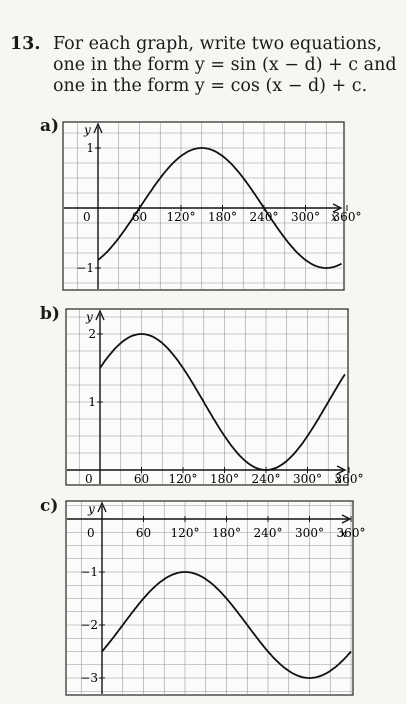  I want to click on y-tick-label: 2, so click(92, 334).